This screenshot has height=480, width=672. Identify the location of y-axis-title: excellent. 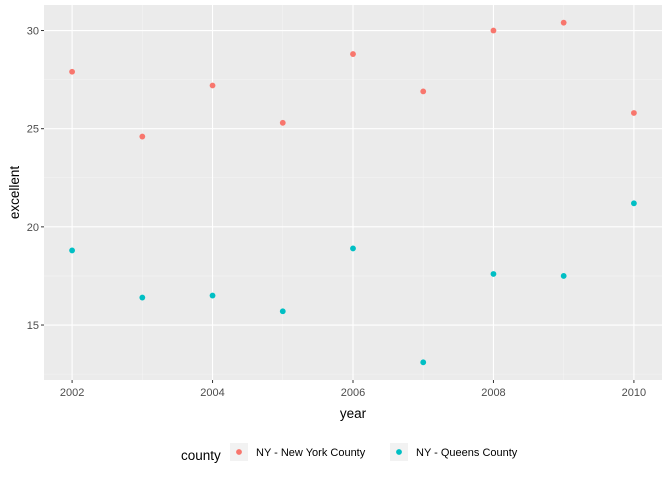
(14, 193).